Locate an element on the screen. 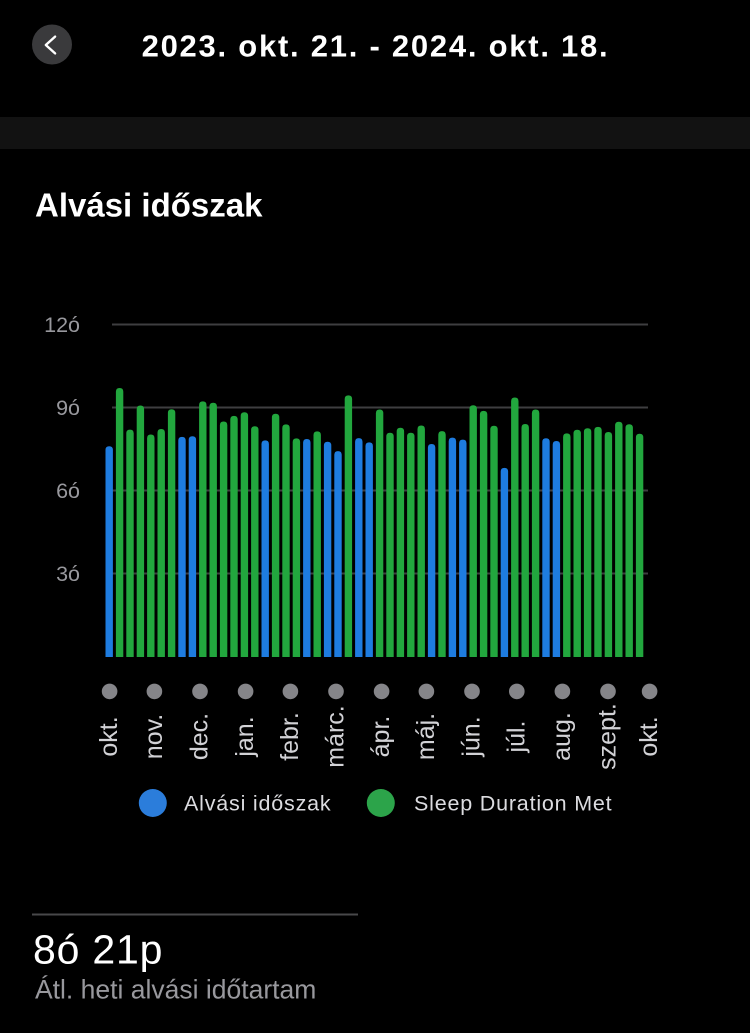 The width and height of the screenshot is (750, 1033). svg-text: 9ó is located at coordinates (68, 408).